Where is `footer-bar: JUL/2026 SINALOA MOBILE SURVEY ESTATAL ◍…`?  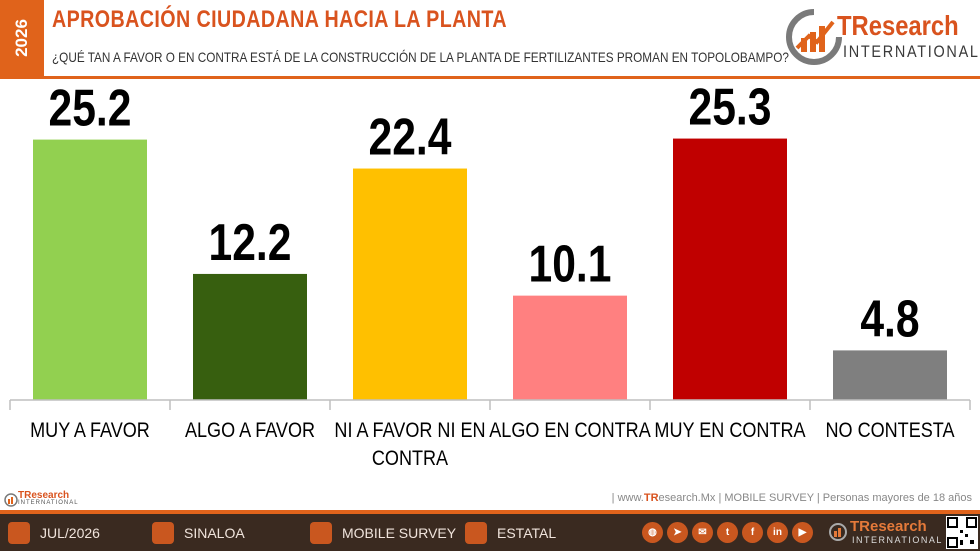 footer-bar: JUL/2026 SINALOA MOBILE SURVEY ESTATAL ◍… is located at coordinates (490, 532).